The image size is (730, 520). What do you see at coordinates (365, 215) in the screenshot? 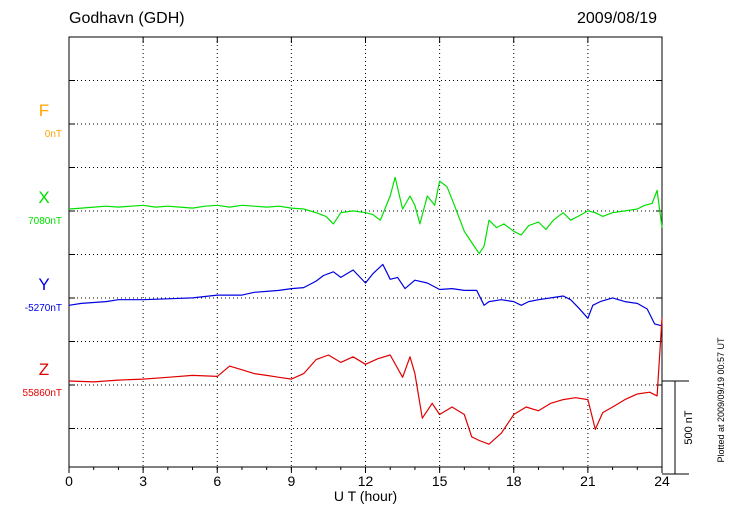
I see `series-line-x` at bounding box center [365, 215].